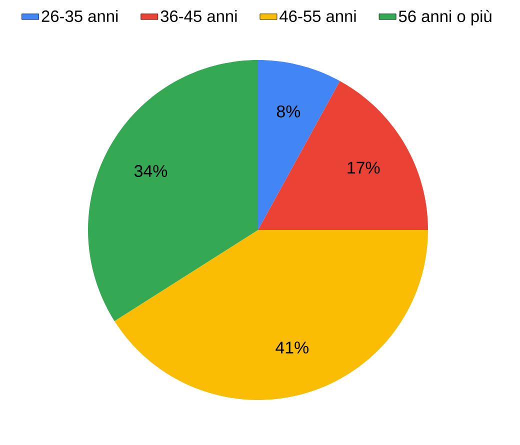 Image resolution: width=520 pixels, height=445 pixels. I want to click on legend-label: 46-55 anni, so click(318, 16).